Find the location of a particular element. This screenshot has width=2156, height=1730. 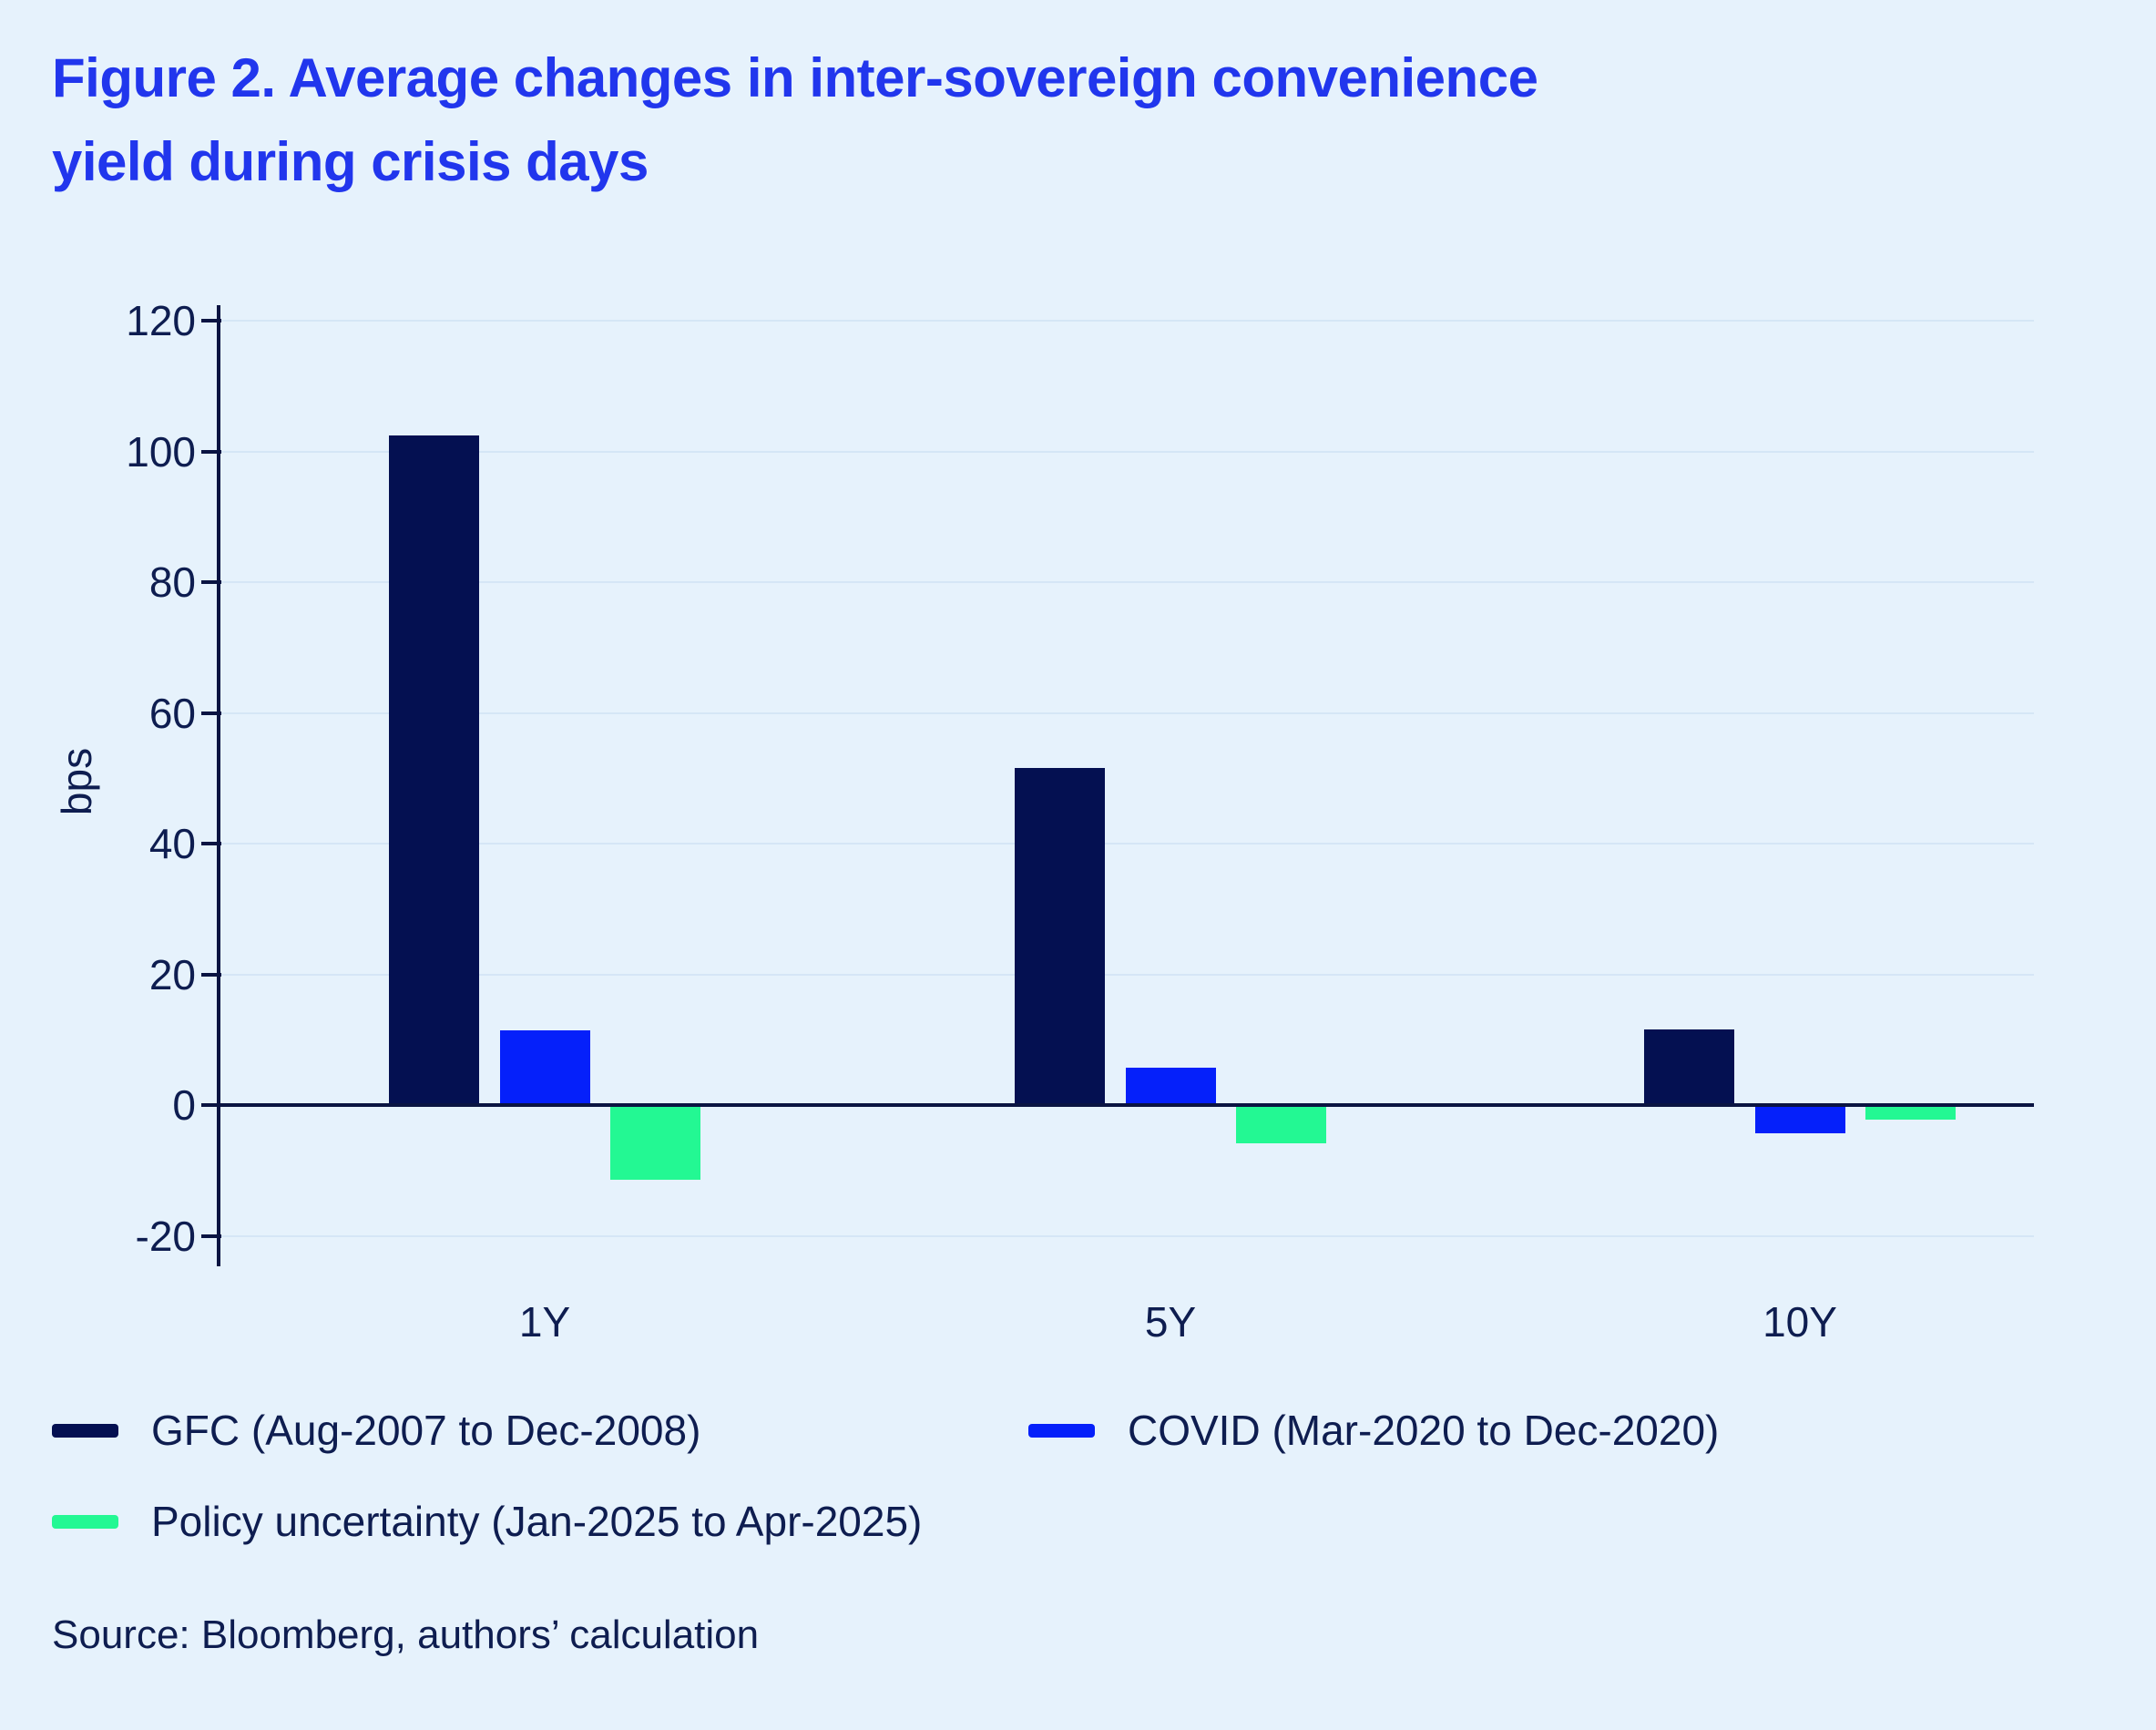

legend-item-covid: COVID (Mar-2020 to Dec-2020) is located at coordinates (1374, 1430).